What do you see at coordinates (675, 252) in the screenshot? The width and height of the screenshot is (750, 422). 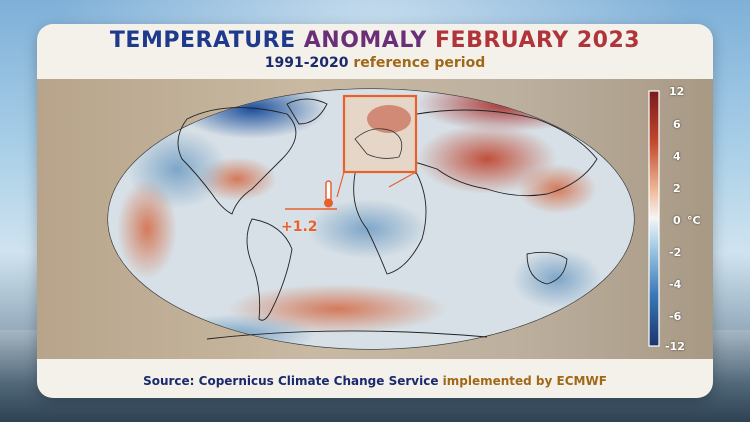 I see `colorbar-tick-minus2: -2` at bounding box center [675, 252].